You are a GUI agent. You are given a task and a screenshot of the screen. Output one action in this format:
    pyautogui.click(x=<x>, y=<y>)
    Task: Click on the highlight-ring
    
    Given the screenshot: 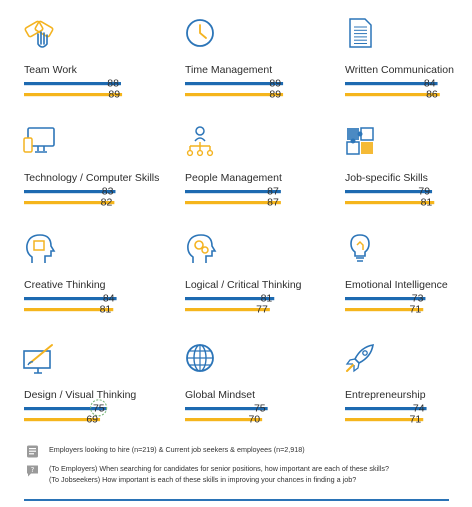 What is the action you would take?
    pyautogui.click(x=99, y=408)
    